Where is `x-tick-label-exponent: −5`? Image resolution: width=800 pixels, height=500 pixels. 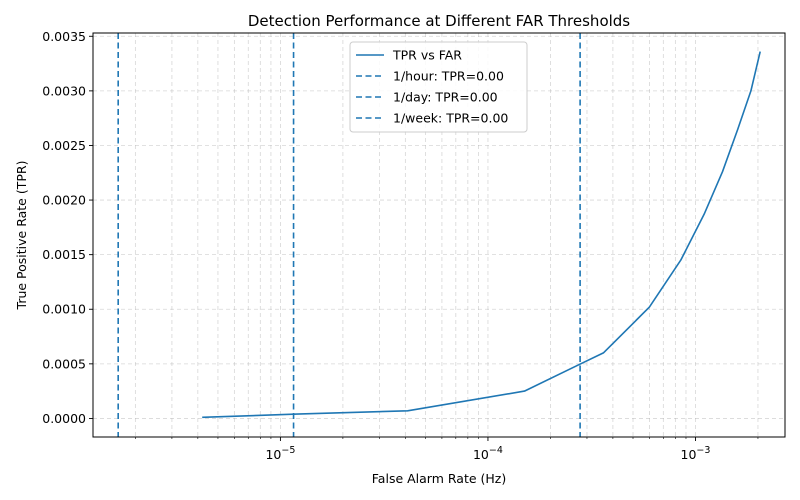
x-tick-label-exponent: −5 is located at coordinates (288, 450).